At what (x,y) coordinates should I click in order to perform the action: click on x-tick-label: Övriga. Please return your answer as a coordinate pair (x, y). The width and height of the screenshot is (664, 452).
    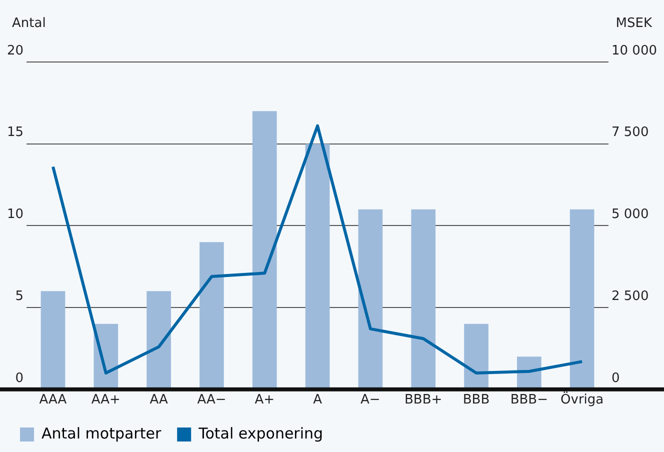
    Looking at the image, I should click on (582, 400).